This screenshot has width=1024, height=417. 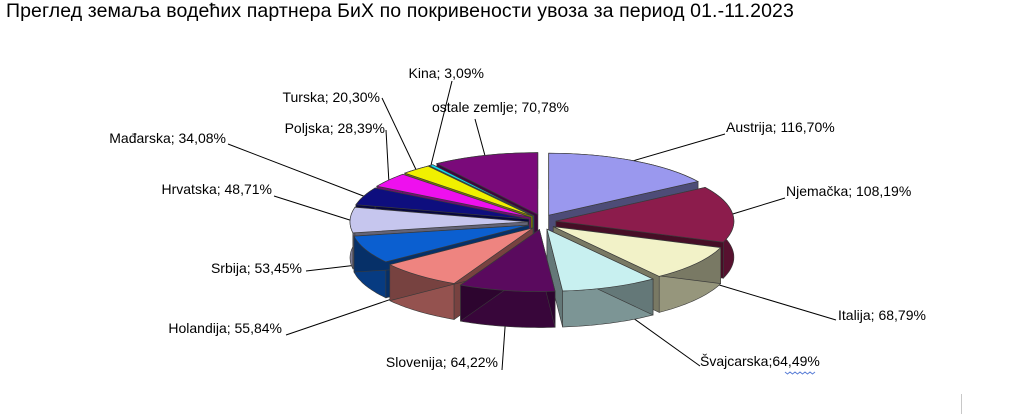 I want to click on slice-label-poljska: Poljska; 28,39%, so click(x=335, y=128).